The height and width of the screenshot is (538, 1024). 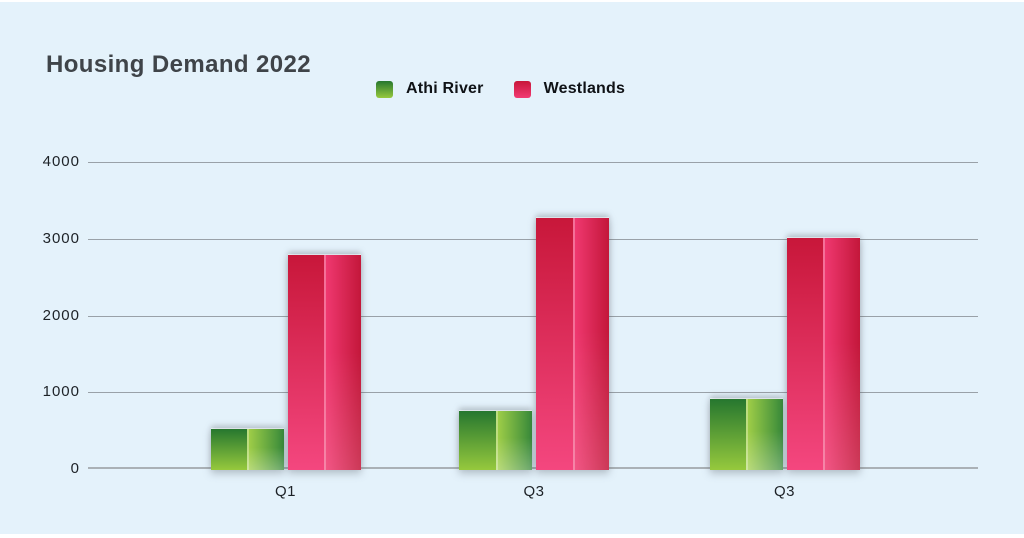 What do you see at coordinates (554, 344) in the screenshot?
I see `bar-westlands-group-2-left-face` at bounding box center [554, 344].